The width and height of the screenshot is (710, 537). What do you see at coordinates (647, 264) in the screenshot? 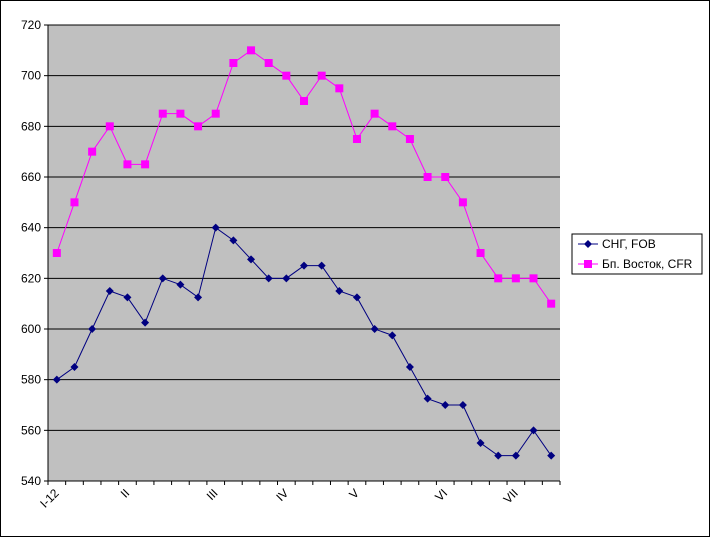
I see `legend-label: Бп. Восток, CFR` at bounding box center [647, 264].